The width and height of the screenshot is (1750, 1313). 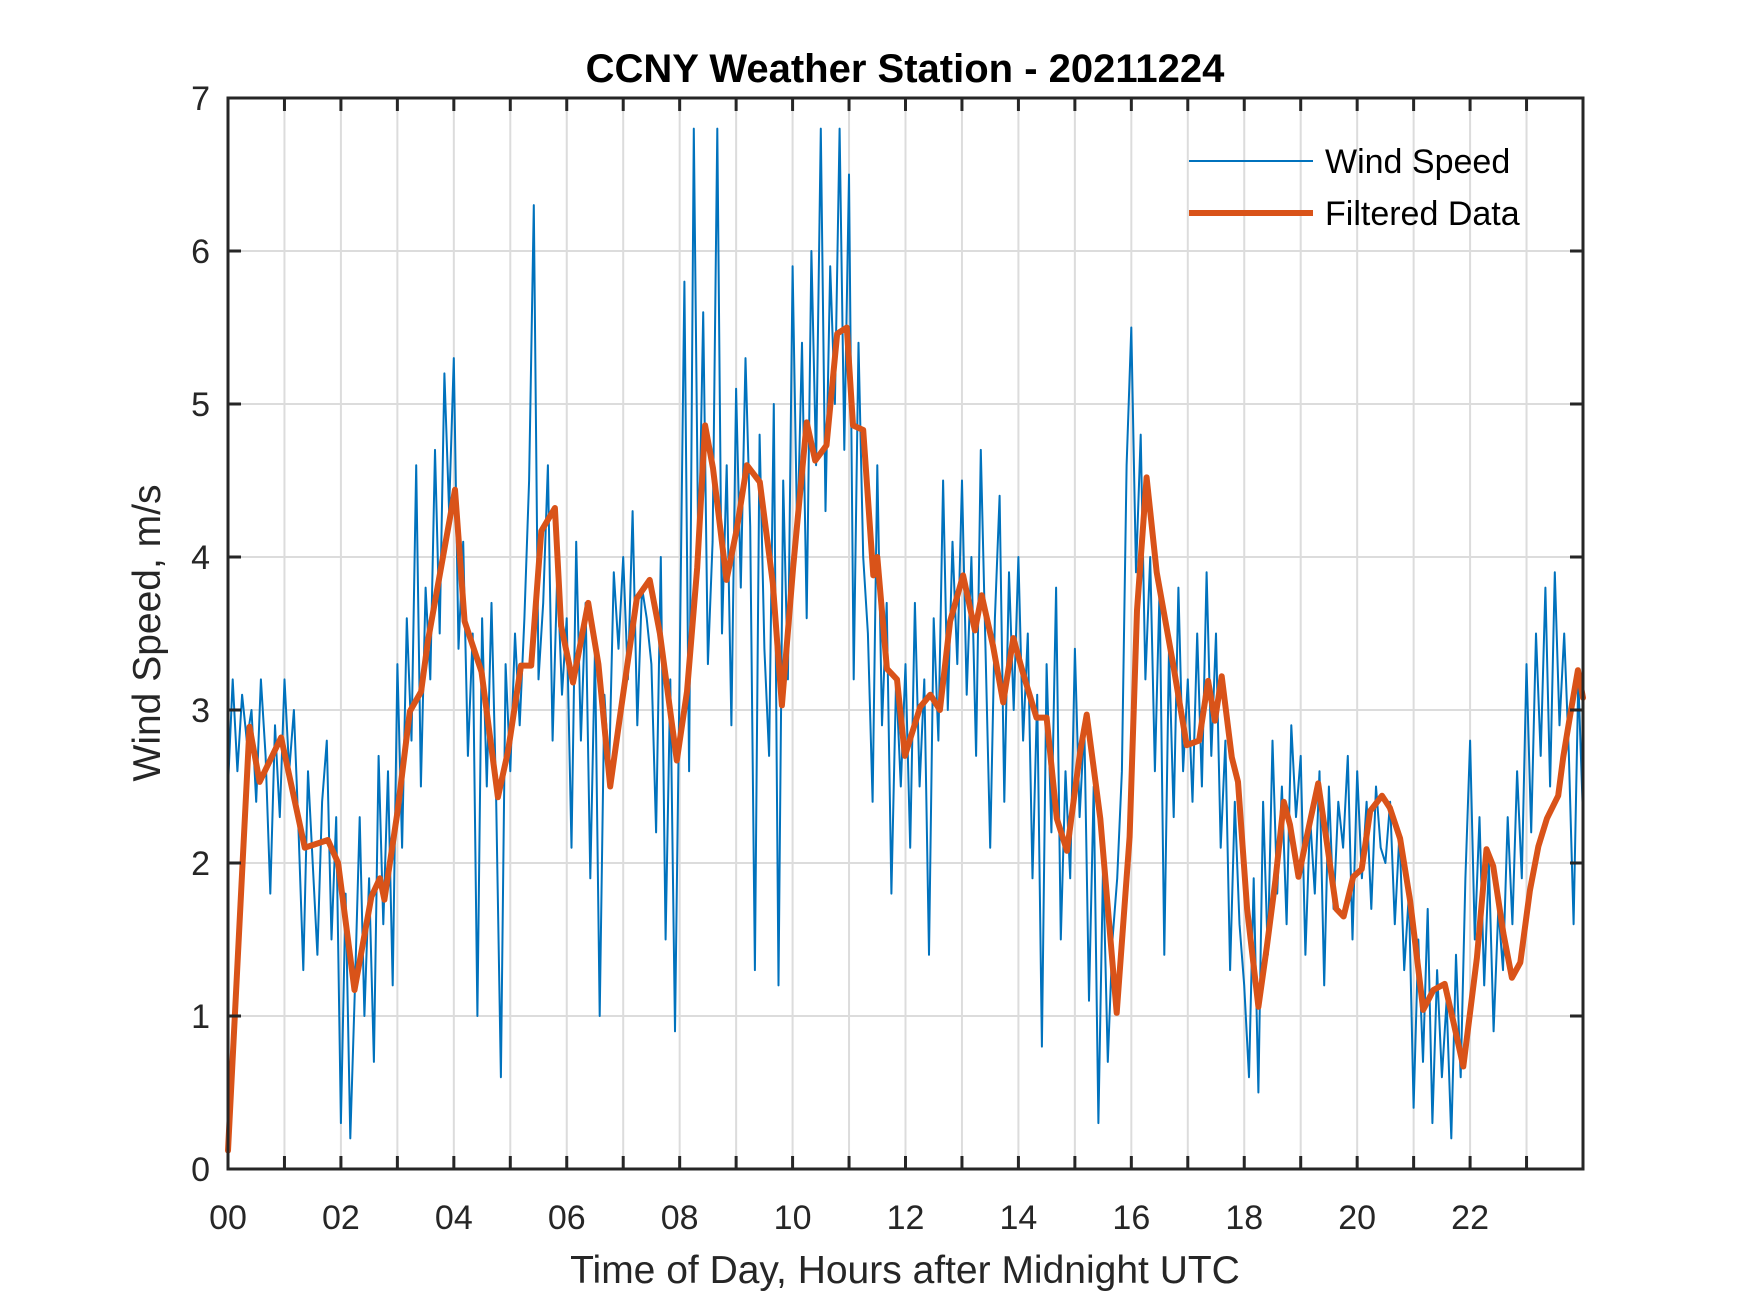 I want to click on y-tick-label: 7, so click(x=200, y=99).